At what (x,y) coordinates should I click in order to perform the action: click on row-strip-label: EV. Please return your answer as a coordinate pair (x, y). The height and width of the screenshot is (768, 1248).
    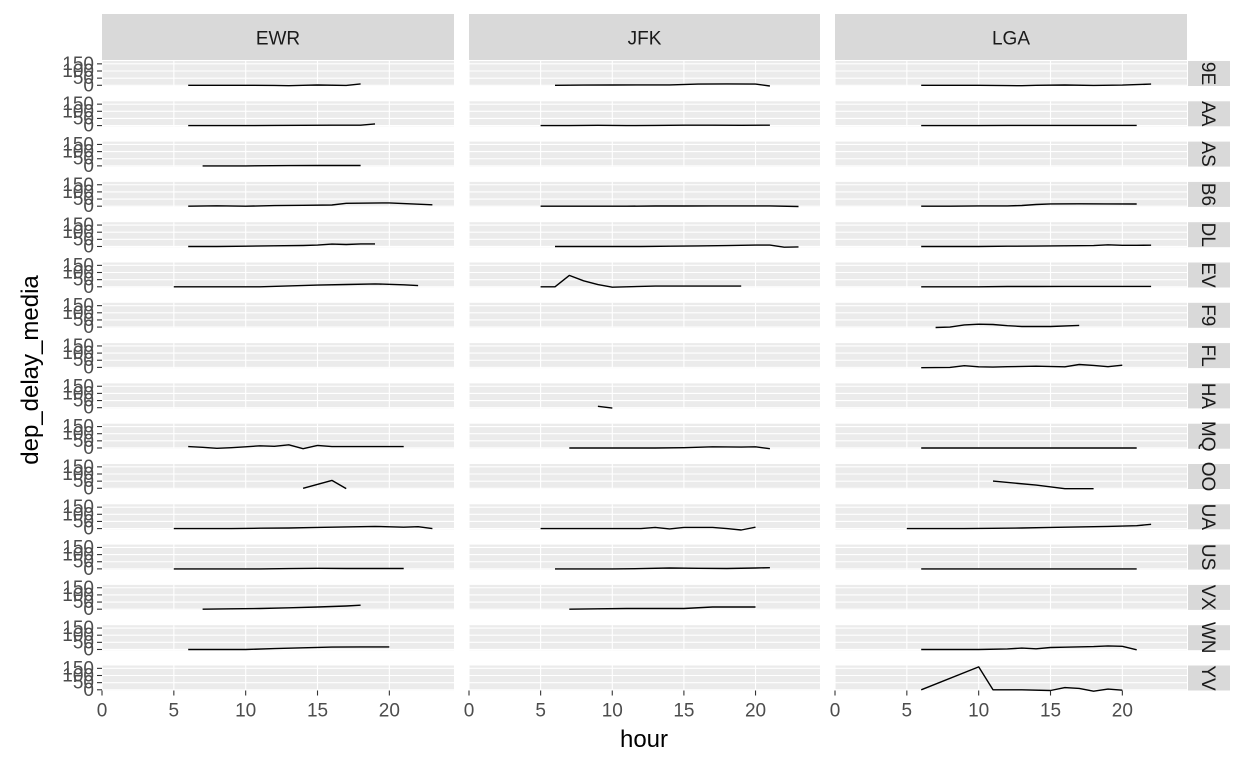
    Looking at the image, I should click on (1207, 275).